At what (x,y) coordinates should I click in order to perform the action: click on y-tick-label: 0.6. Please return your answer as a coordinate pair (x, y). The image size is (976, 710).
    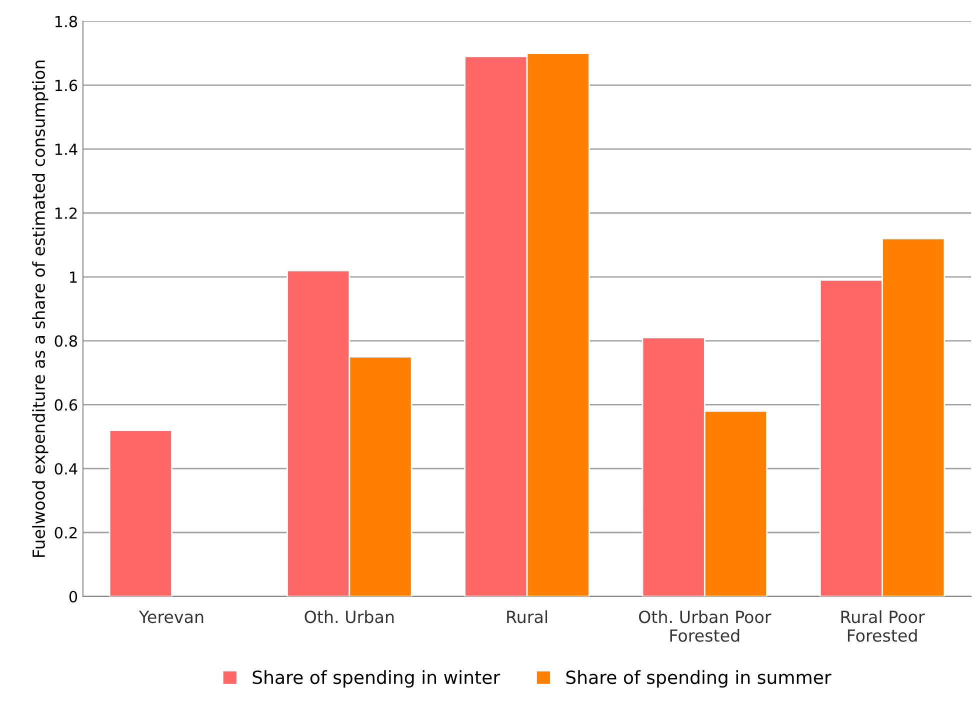
    Looking at the image, I should click on (66, 405).